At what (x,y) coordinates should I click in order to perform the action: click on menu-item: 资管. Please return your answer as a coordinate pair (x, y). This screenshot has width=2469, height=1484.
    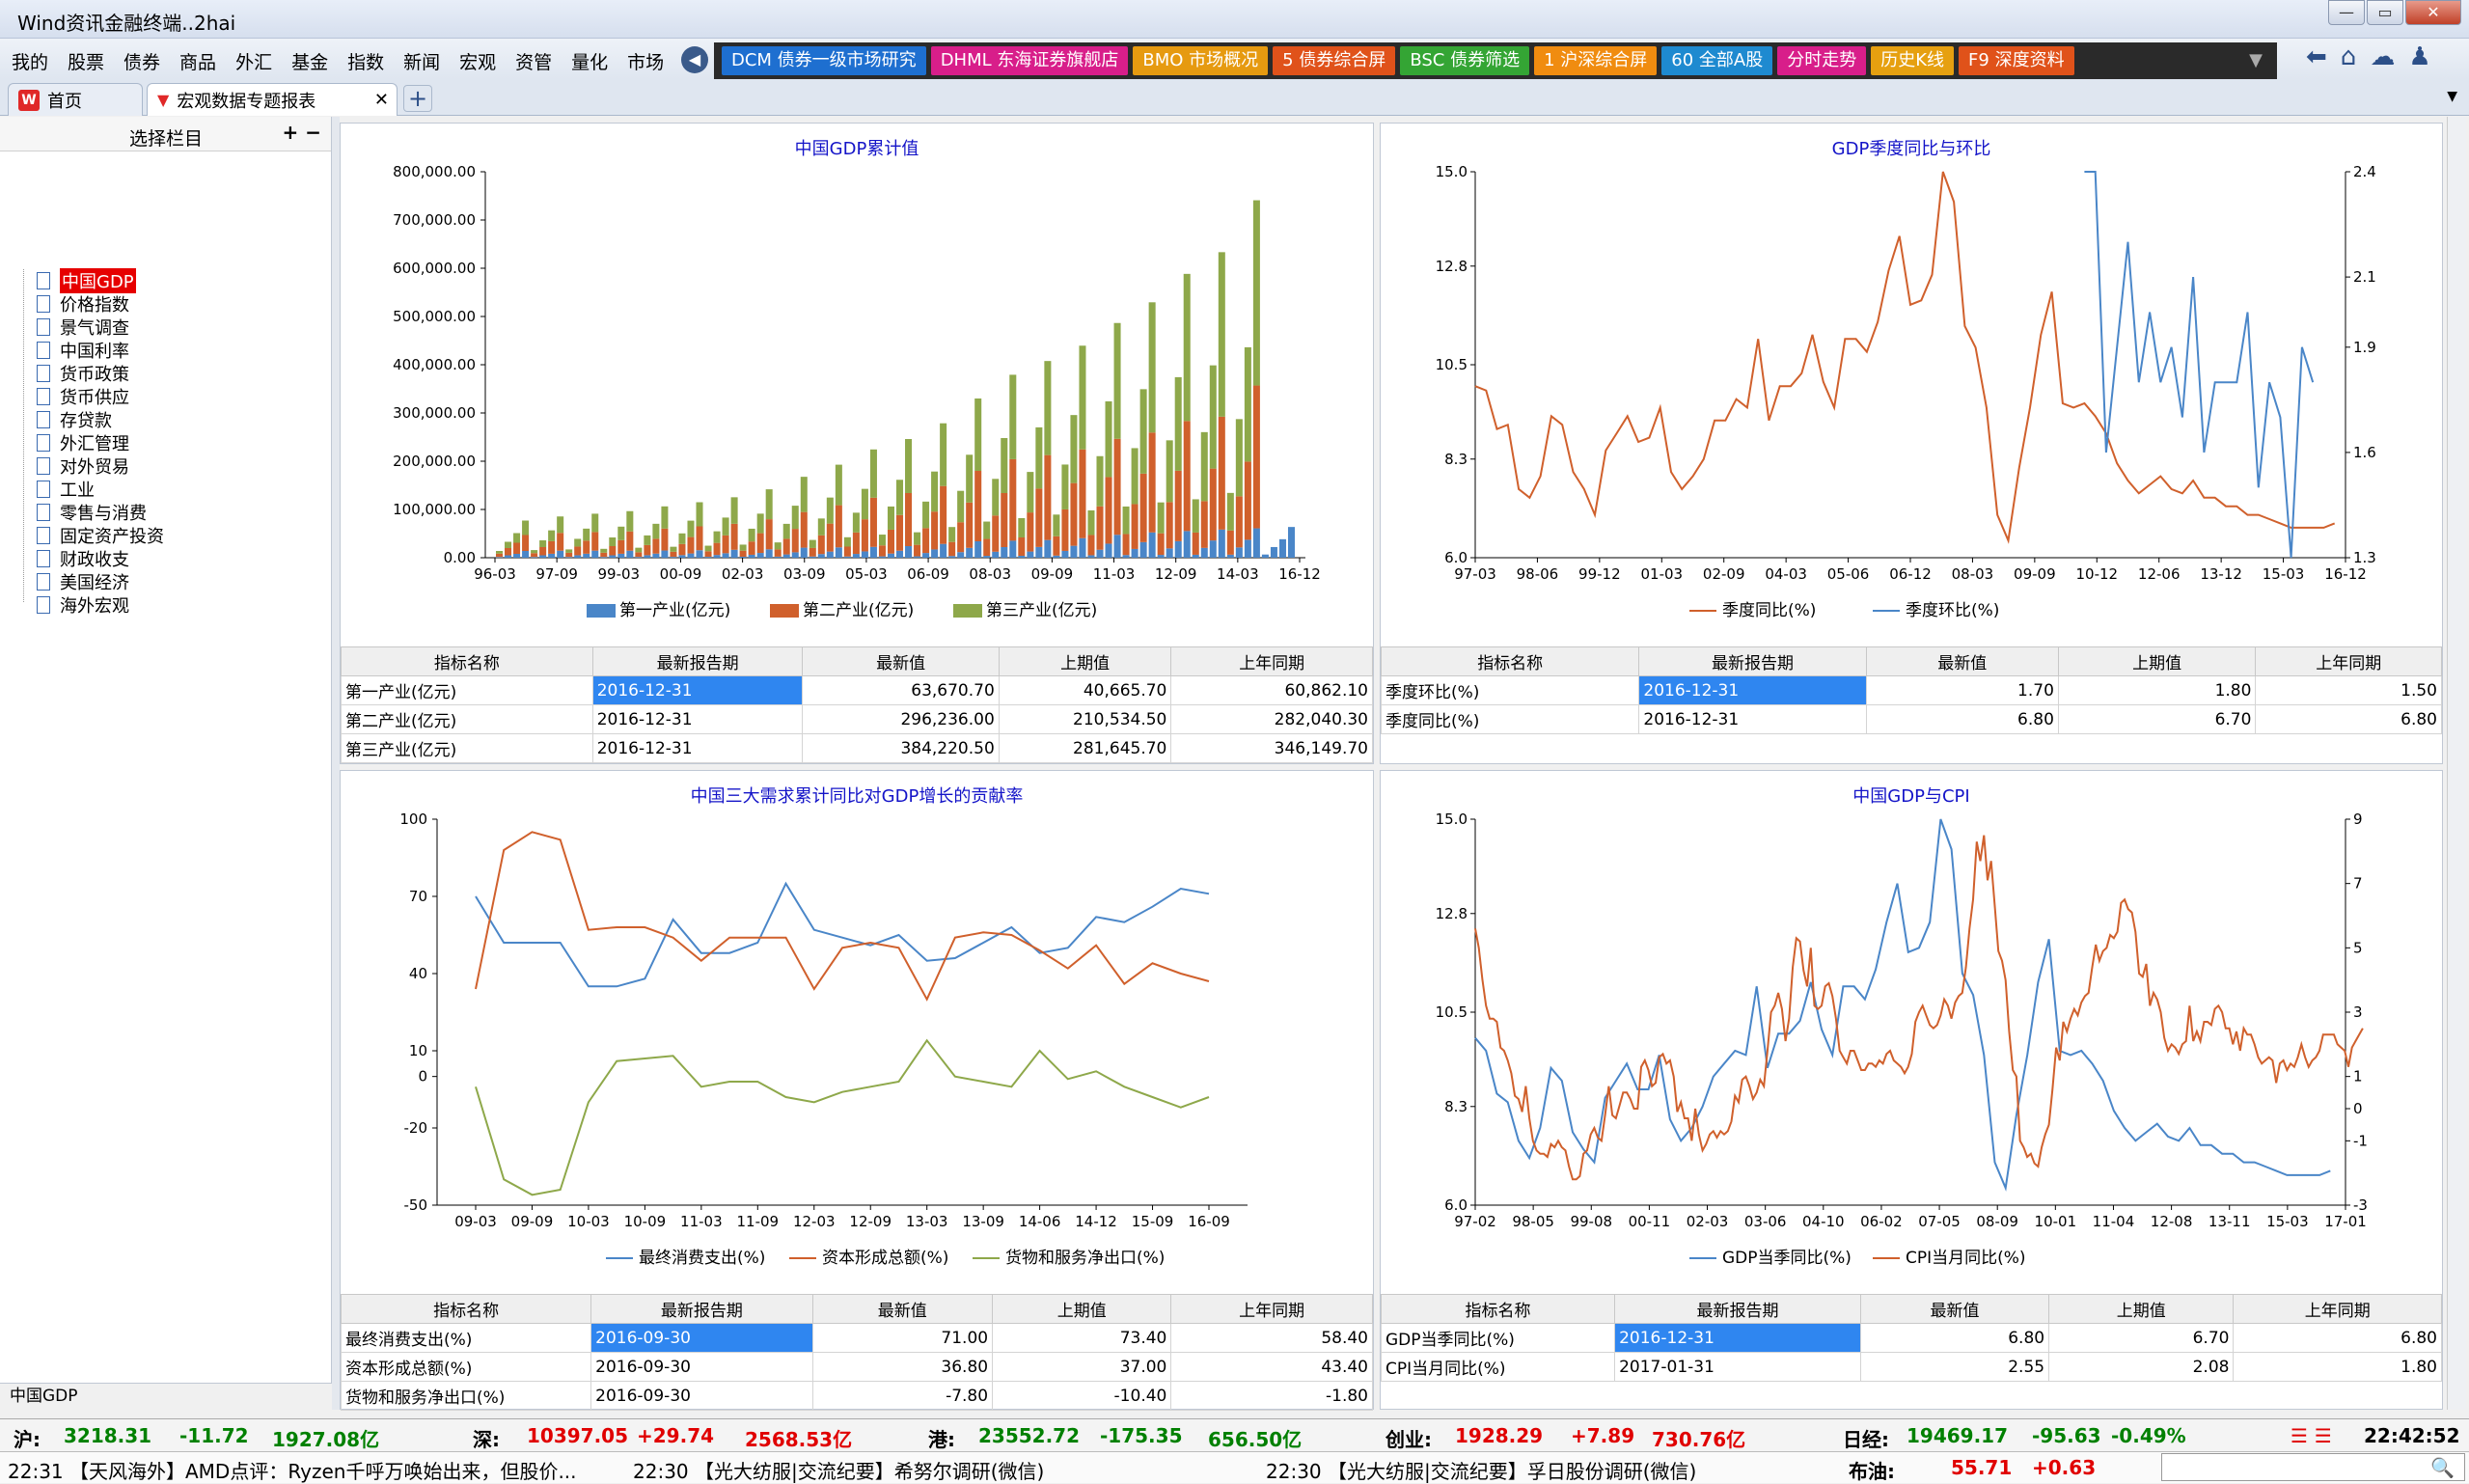
    Looking at the image, I should click on (534, 62).